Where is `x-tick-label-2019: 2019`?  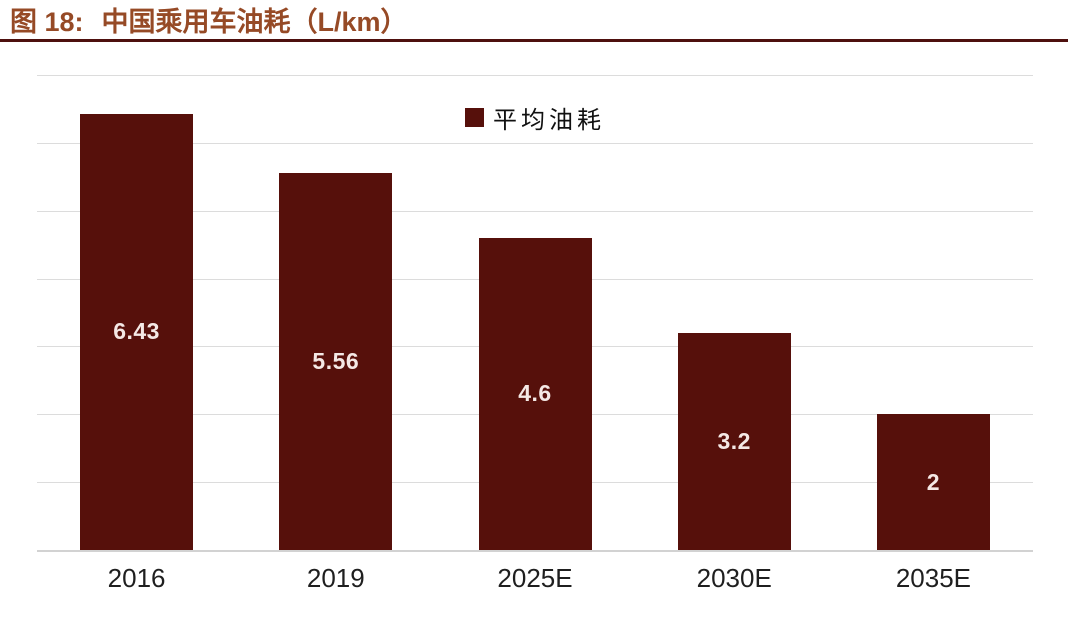
x-tick-label-2019: 2019 is located at coordinates (335, 578).